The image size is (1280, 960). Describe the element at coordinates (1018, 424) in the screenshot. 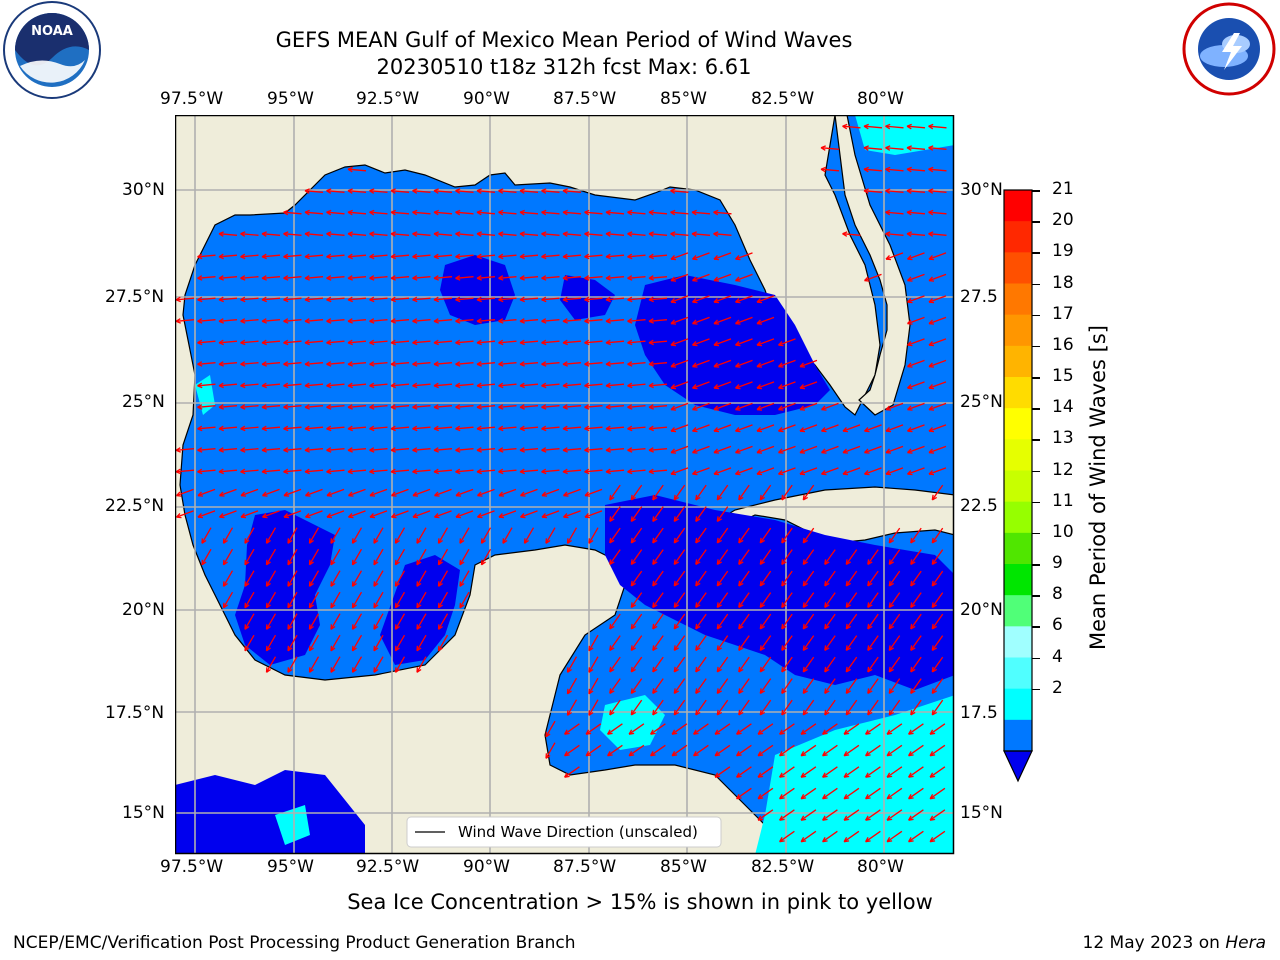

I see `colorbar-segment` at that location.